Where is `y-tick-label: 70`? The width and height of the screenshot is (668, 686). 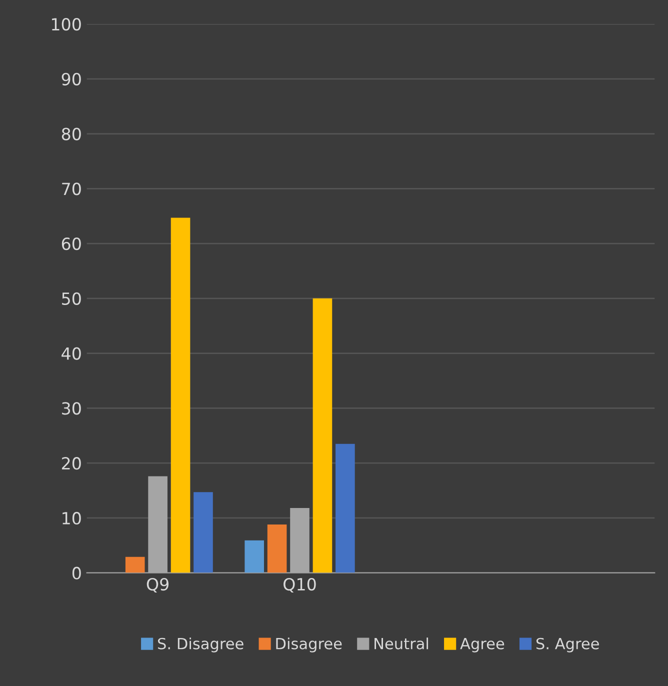
y-tick-label: 70 is located at coordinates (71, 189).